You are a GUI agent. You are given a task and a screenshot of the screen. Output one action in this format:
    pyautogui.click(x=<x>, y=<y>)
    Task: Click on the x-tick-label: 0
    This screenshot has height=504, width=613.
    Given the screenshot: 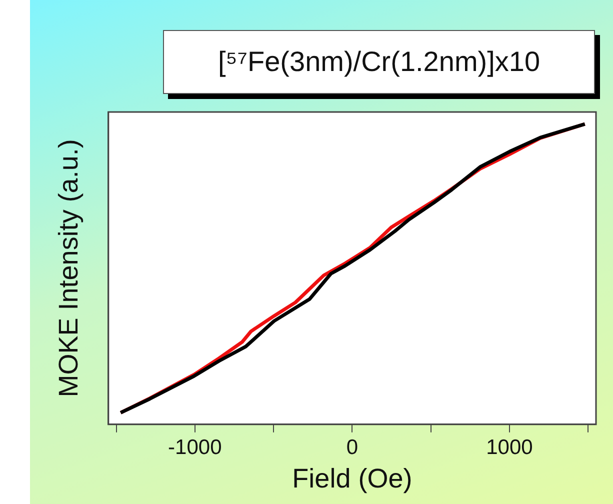 What is the action you would take?
    pyautogui.click(x=352, y=447)
    